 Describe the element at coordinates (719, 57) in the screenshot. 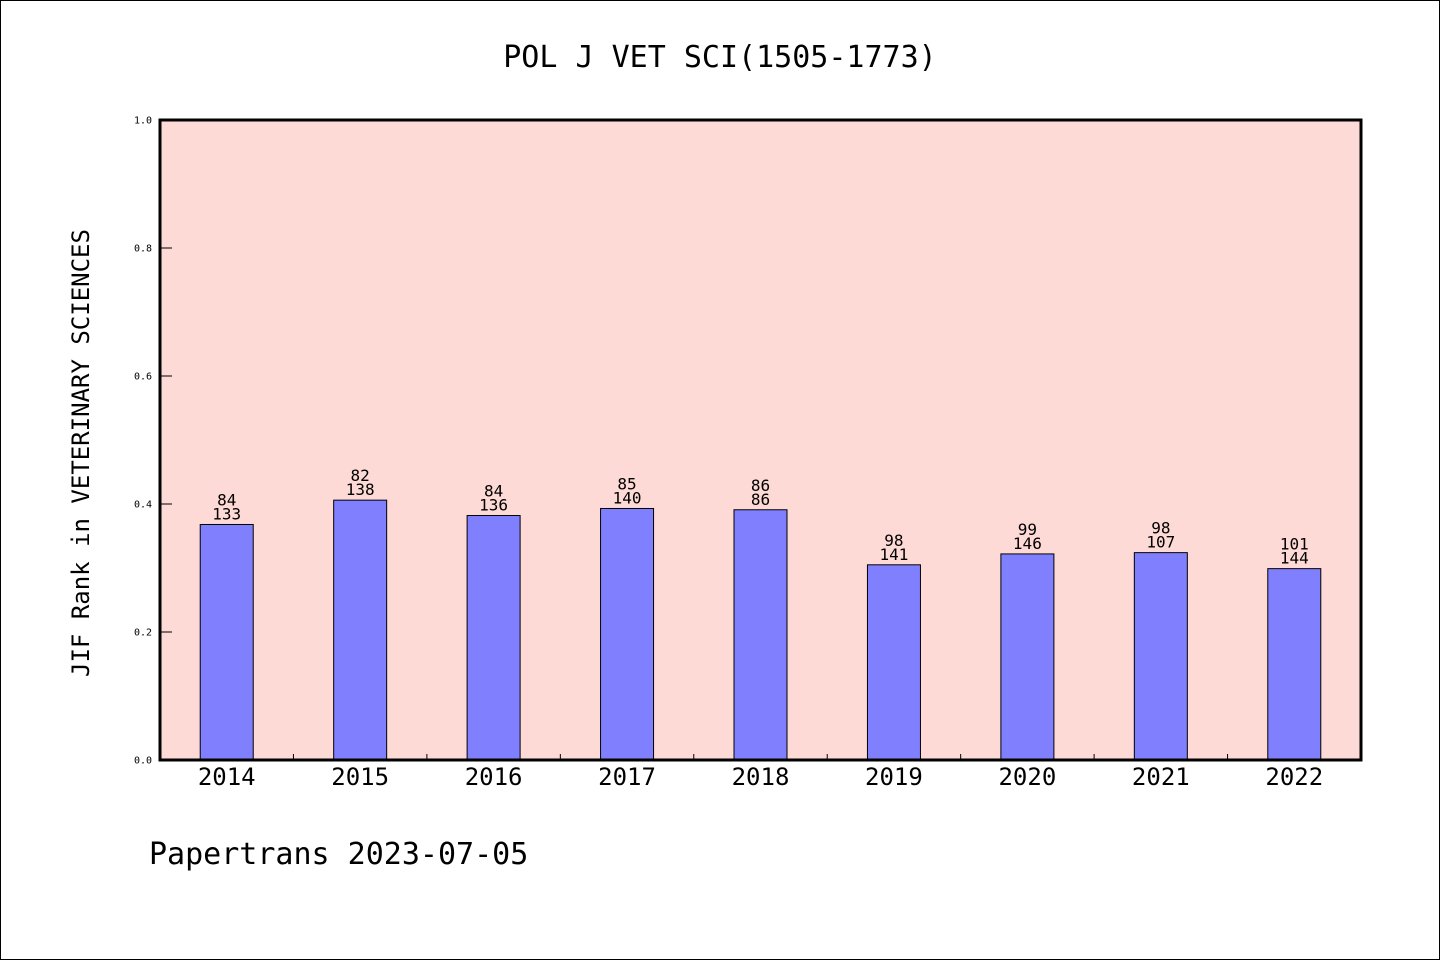

I see `chart-title: POL J VET SCI(1505-1773)` at that location.